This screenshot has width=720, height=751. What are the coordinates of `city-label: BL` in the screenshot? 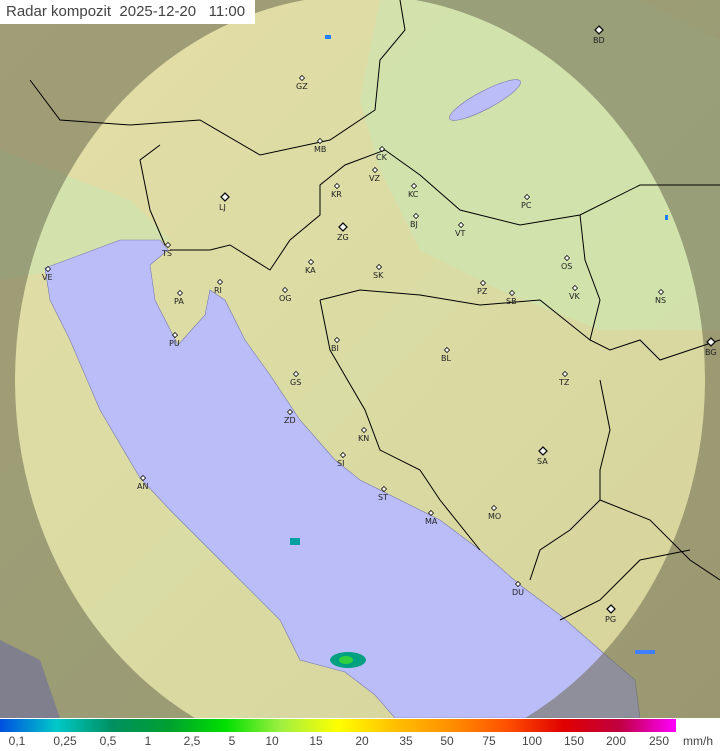 It's located at (446, 358).